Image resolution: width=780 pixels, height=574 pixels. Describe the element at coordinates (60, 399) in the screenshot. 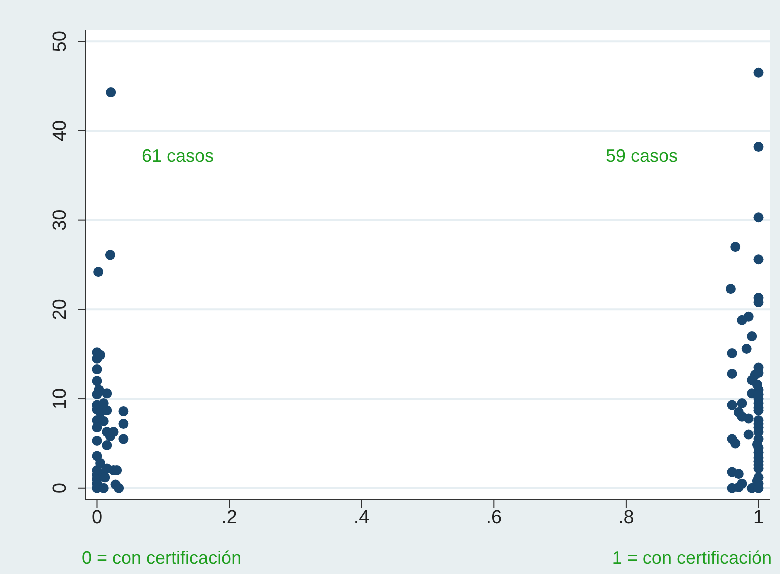

I see `y-tick-label: 10` at that location.